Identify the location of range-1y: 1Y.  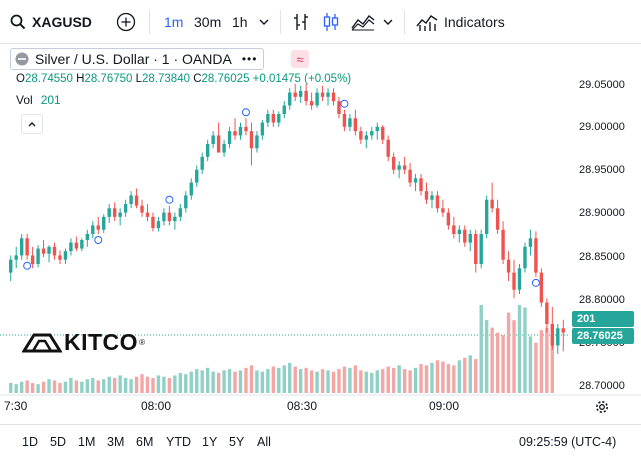
(210, 442).